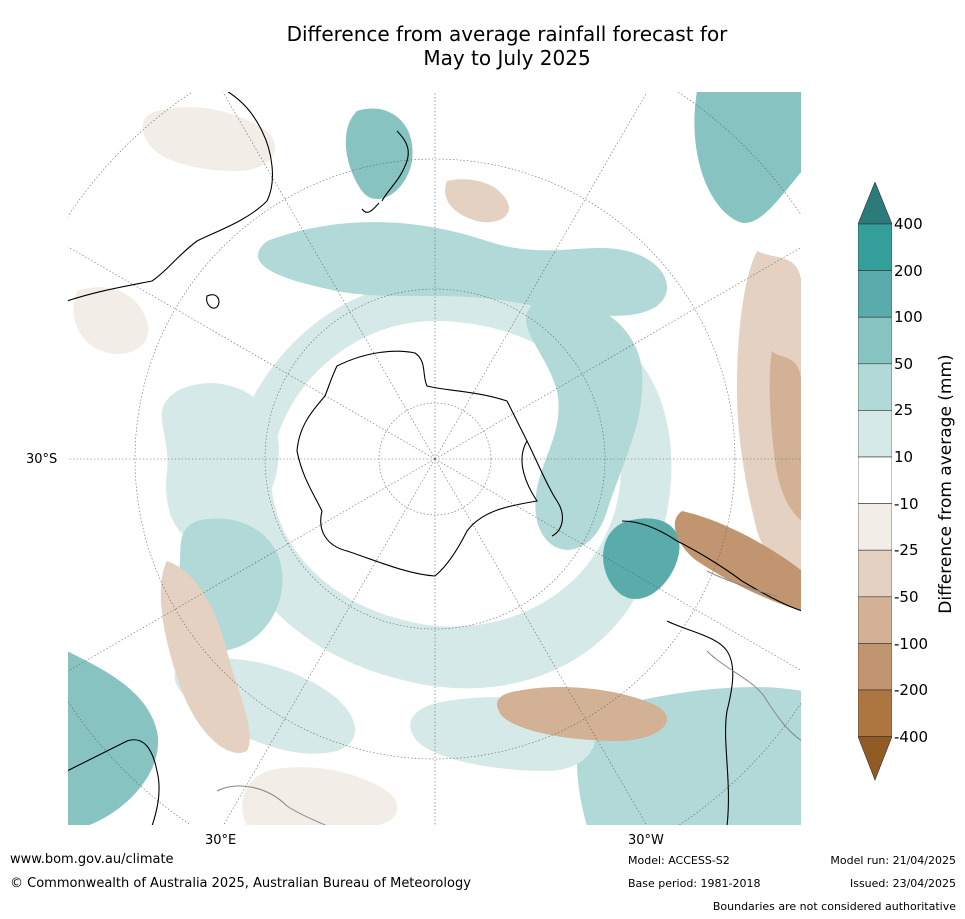  What do you see at coordinates (946, 484) in the screenshot?
I see `colorbar-label: Difference from average (mm)` at bounding box center [946, 484].